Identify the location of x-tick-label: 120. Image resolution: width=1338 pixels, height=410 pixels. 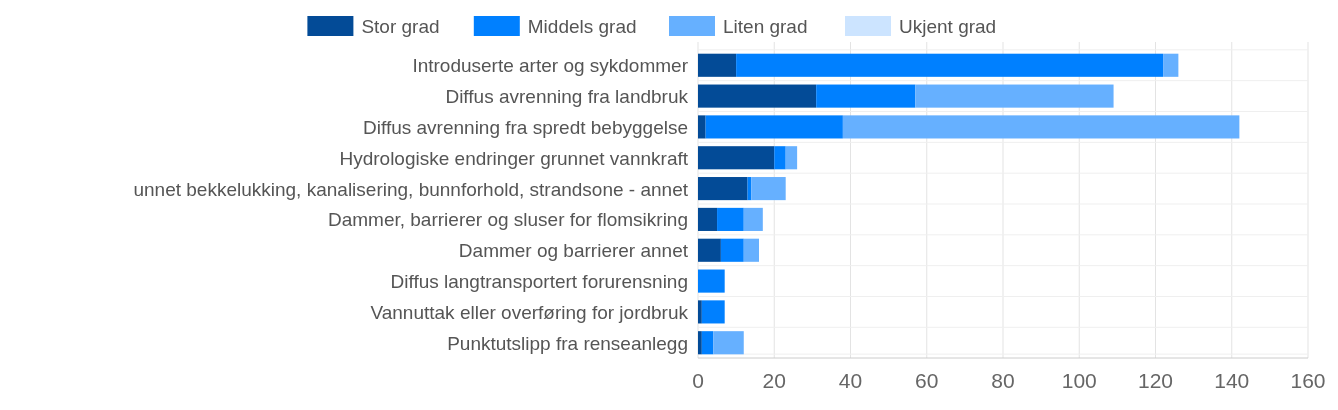
(1155, 380).